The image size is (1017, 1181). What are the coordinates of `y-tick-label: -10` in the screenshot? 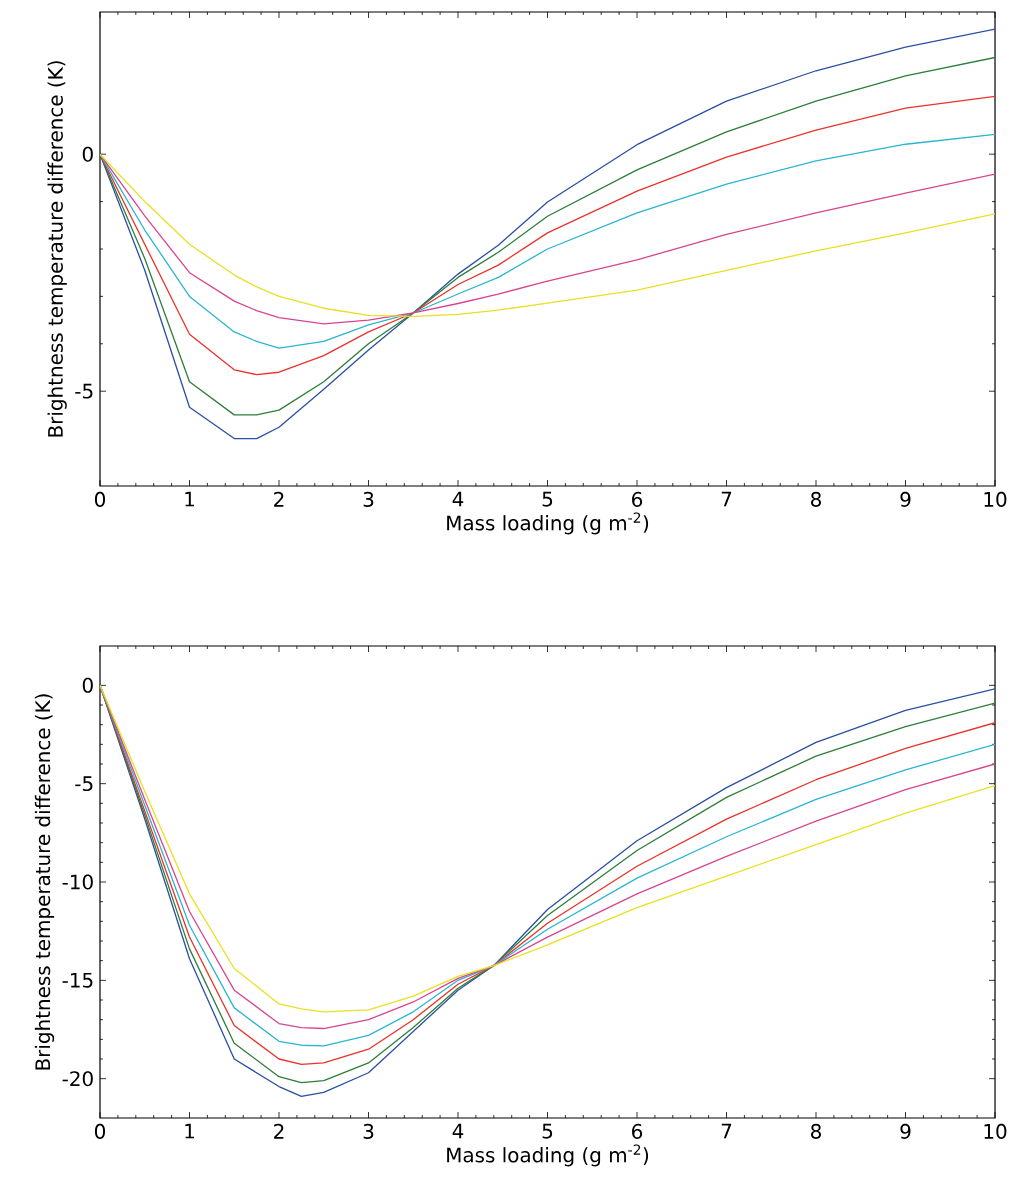 It's located at (77, 882).